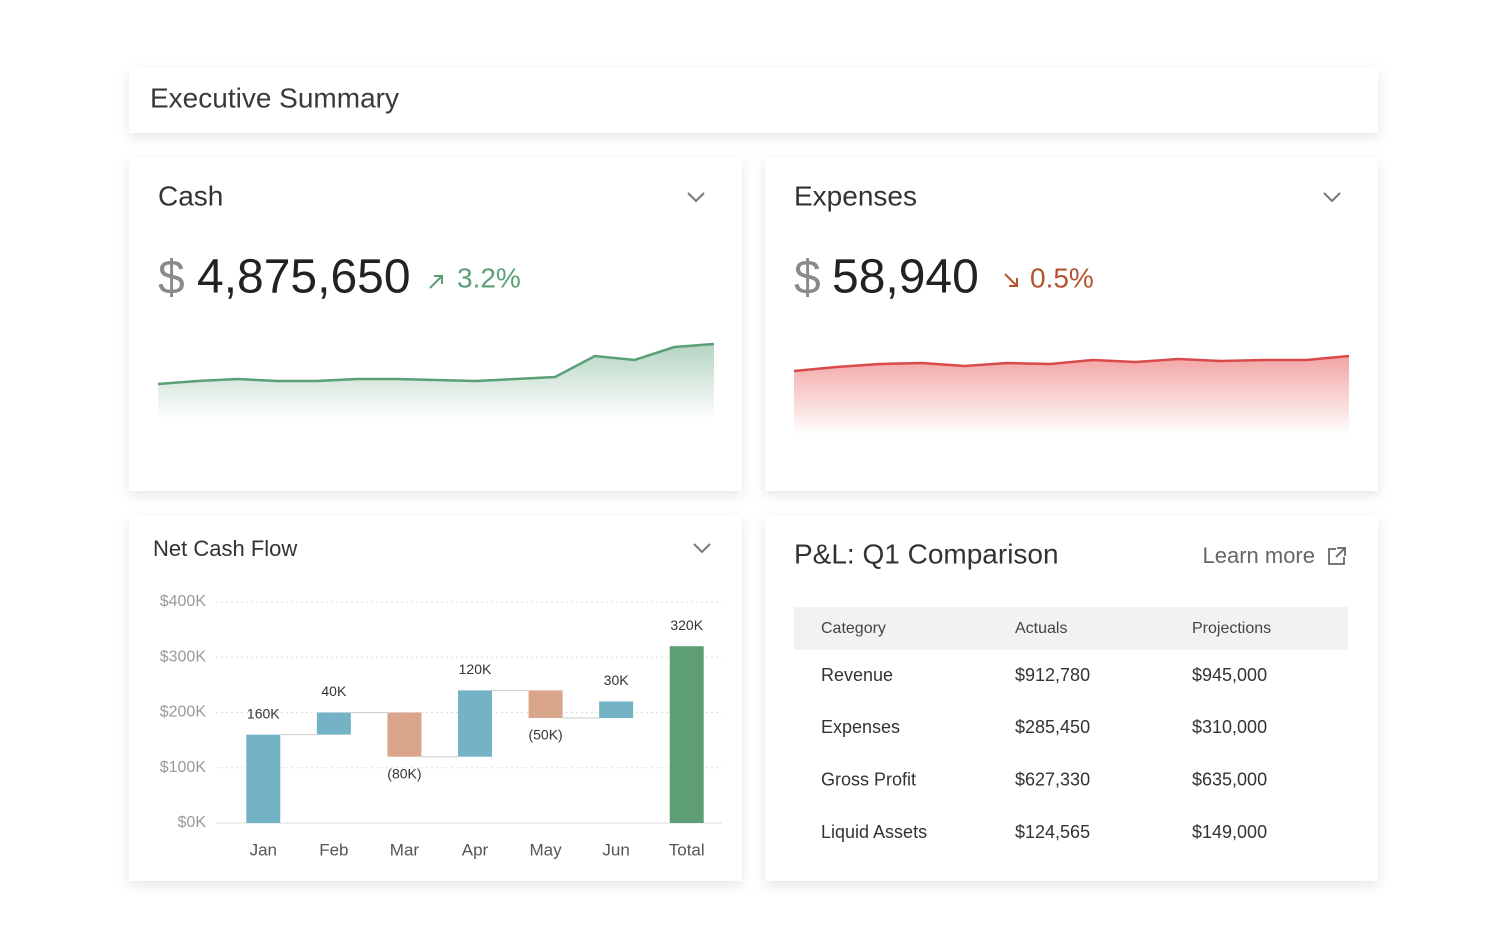 This screenshot has width=1500, height=944. What do you see at coordinates (334, 691) in the screenshot?
I see `value-label: 40K` at bounding box center [334, 691].